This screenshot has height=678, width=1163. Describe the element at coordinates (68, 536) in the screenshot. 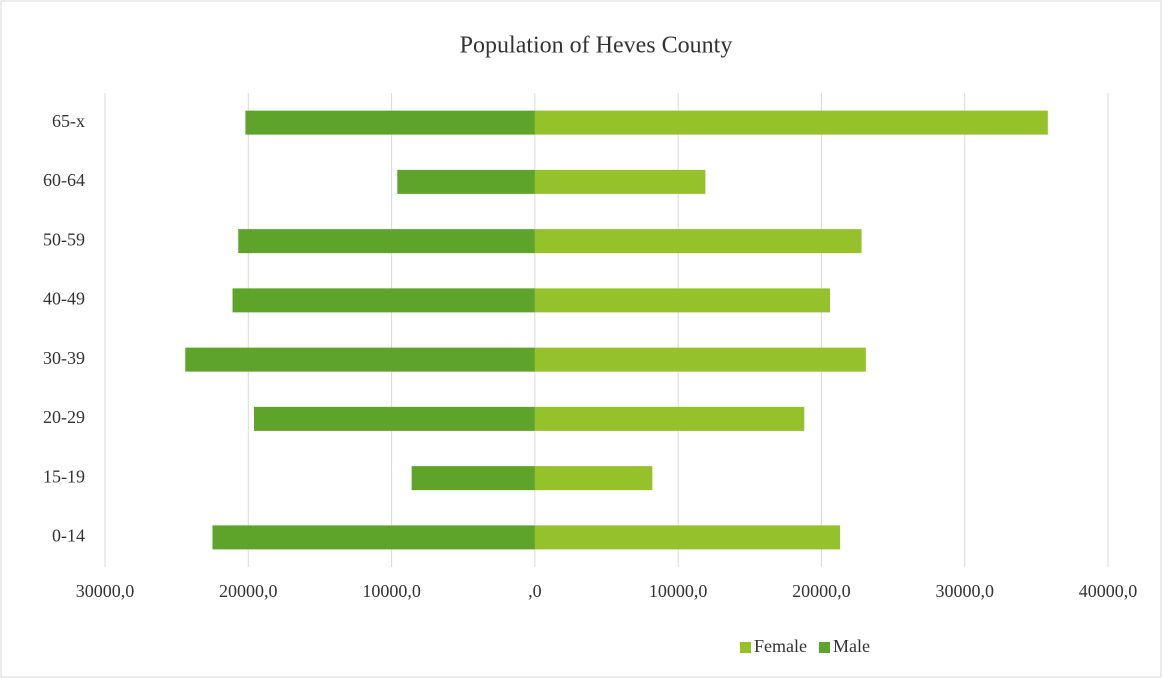

I see `y-tick-label: 0-14` at that location.